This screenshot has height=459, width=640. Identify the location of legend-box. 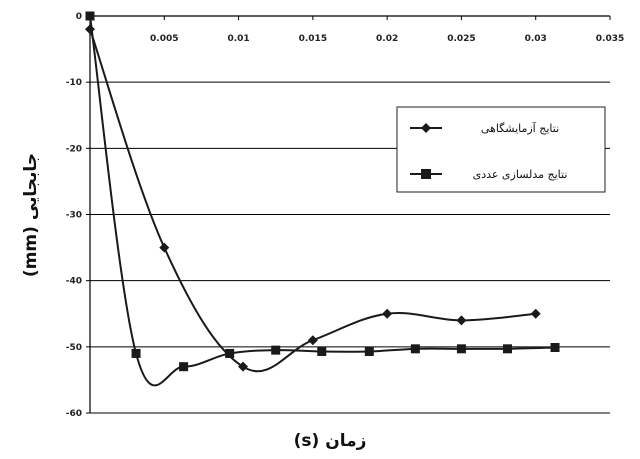
(501, 149).